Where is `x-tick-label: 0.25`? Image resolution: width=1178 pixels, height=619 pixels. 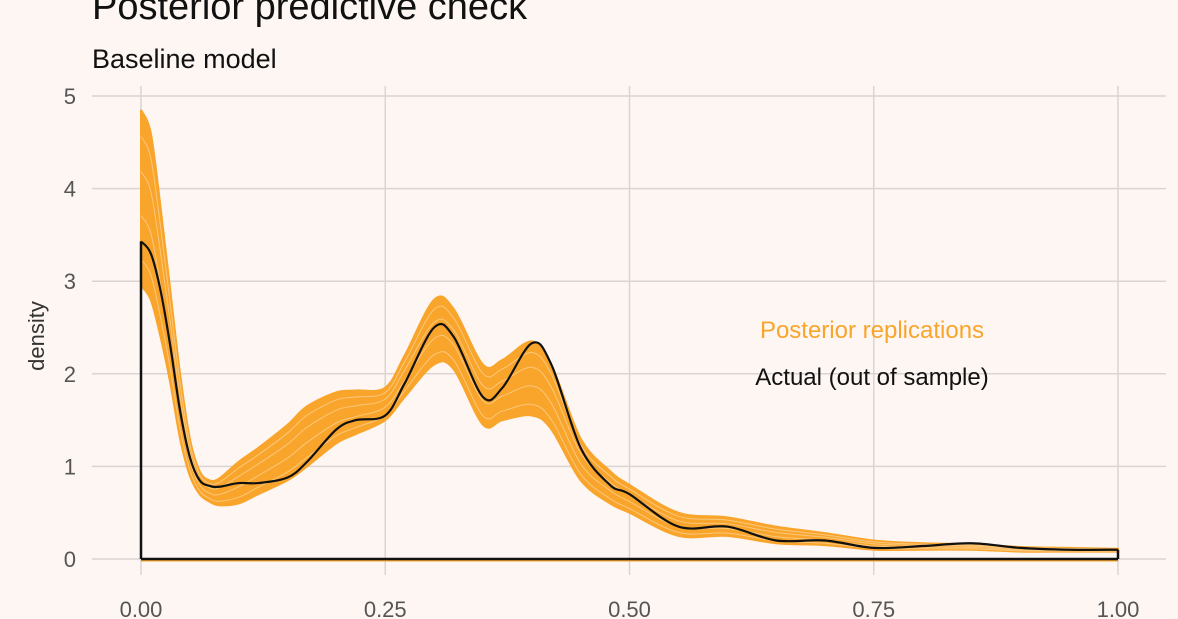 x-tick-label: 0.25 is located at coordinates (385, 608).